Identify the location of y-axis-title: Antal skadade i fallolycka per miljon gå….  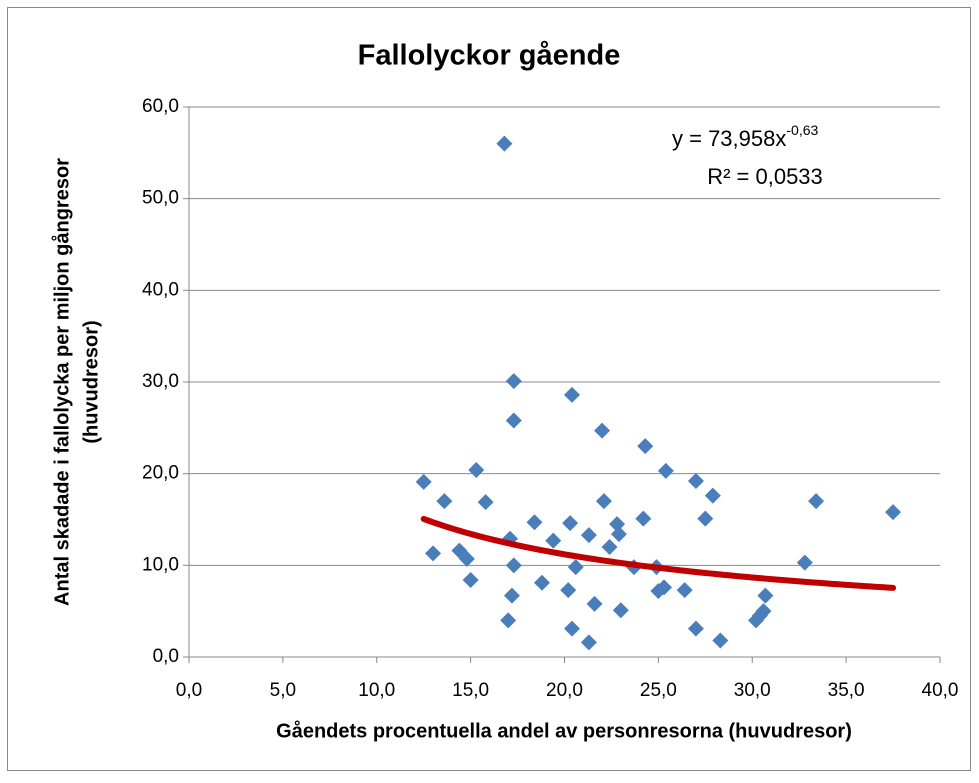
(76, 382).